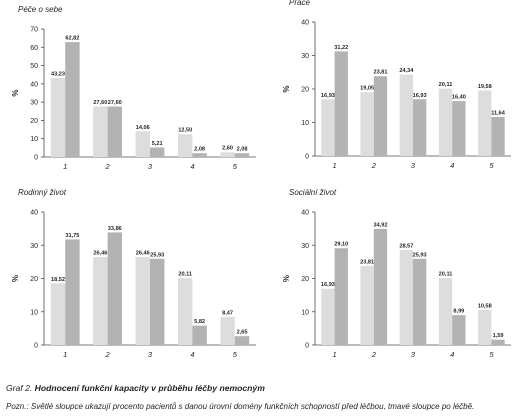 This screenshot has height=416, width=526. I want to click on y-tick-label: 60, so click(34, 48).